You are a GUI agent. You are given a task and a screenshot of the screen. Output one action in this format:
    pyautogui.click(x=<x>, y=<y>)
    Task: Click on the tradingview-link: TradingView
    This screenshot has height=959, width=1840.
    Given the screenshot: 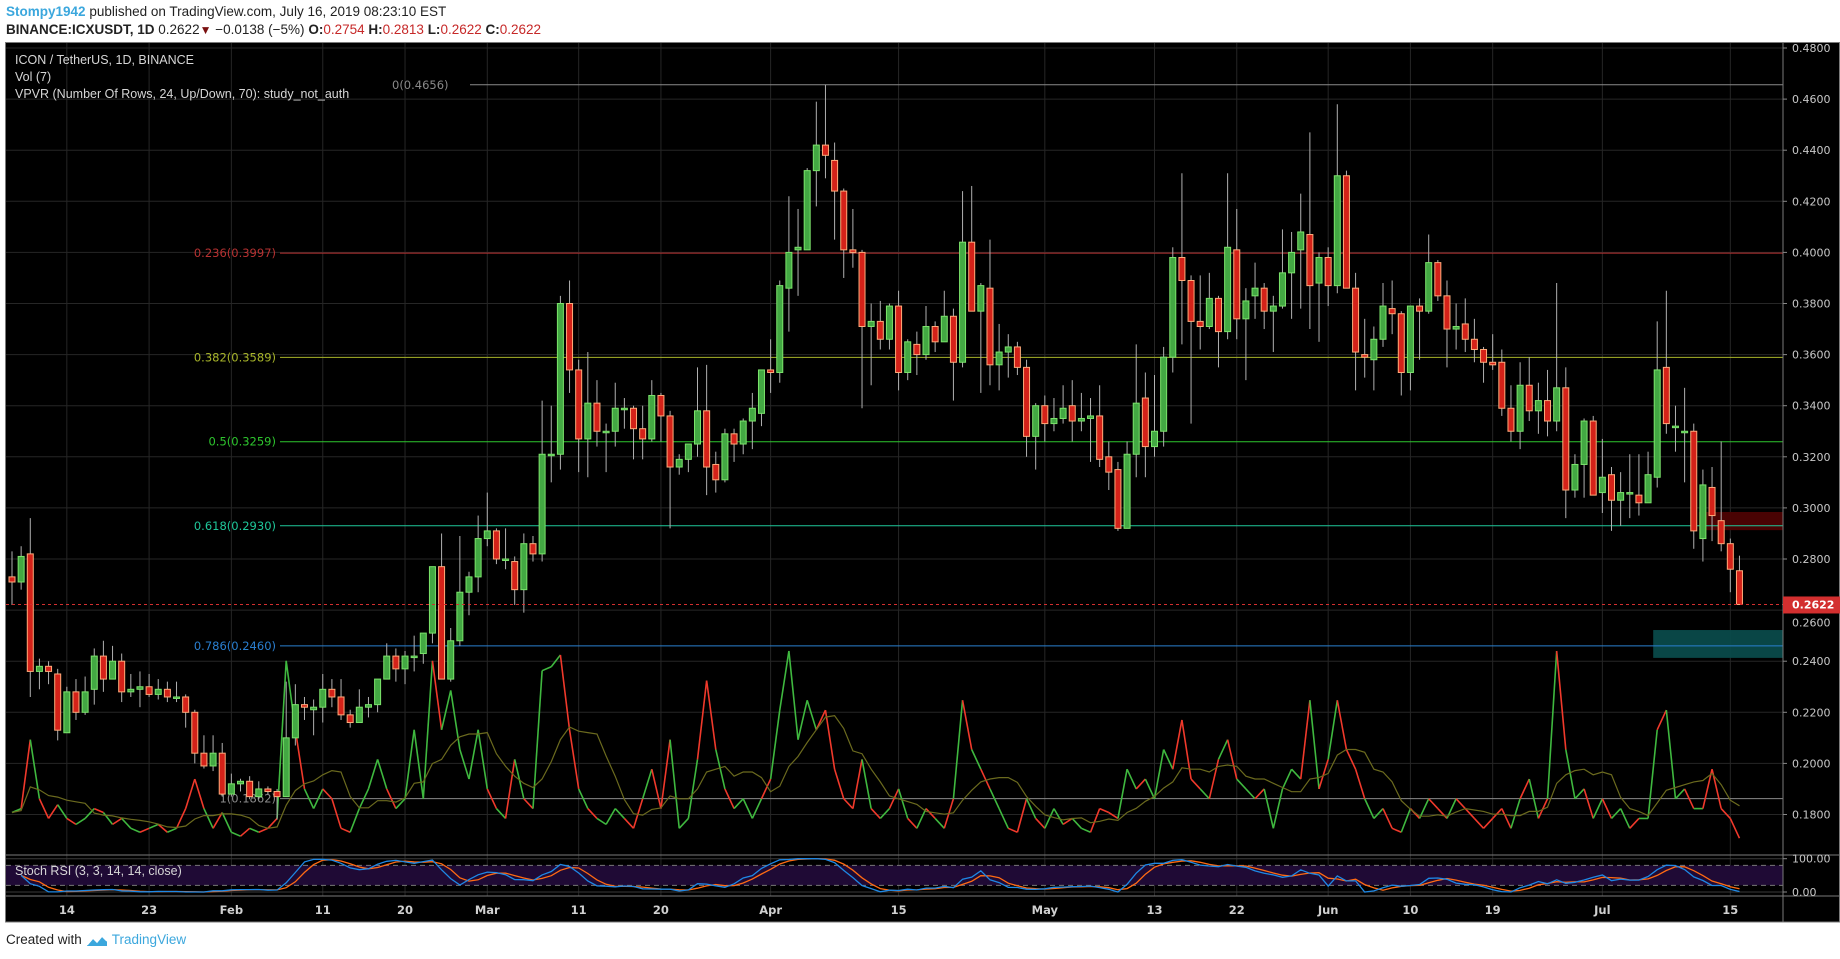 What is the action you would take?
    pyautogui.click(x=149, y=939)
    